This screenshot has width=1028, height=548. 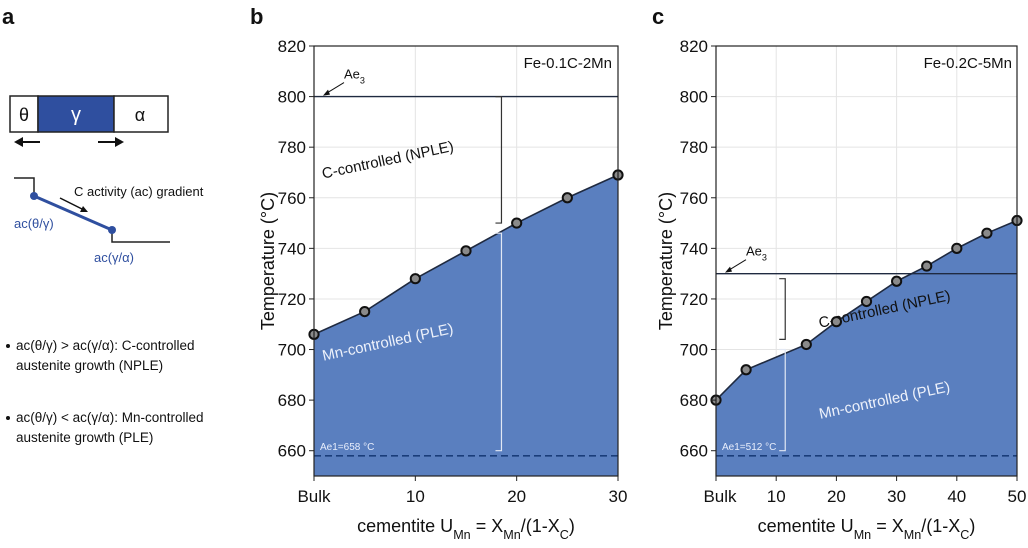 What do you see at coordinates (73, 204) in the screenshot?
I see `gradient-arrow-icon` at bounding box center [73, 204].